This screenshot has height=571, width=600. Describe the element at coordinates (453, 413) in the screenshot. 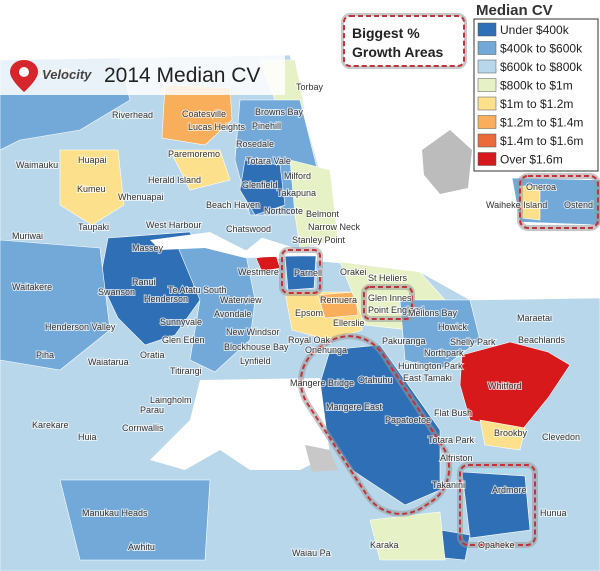

I see `place-label: Flat Bush` at that location.